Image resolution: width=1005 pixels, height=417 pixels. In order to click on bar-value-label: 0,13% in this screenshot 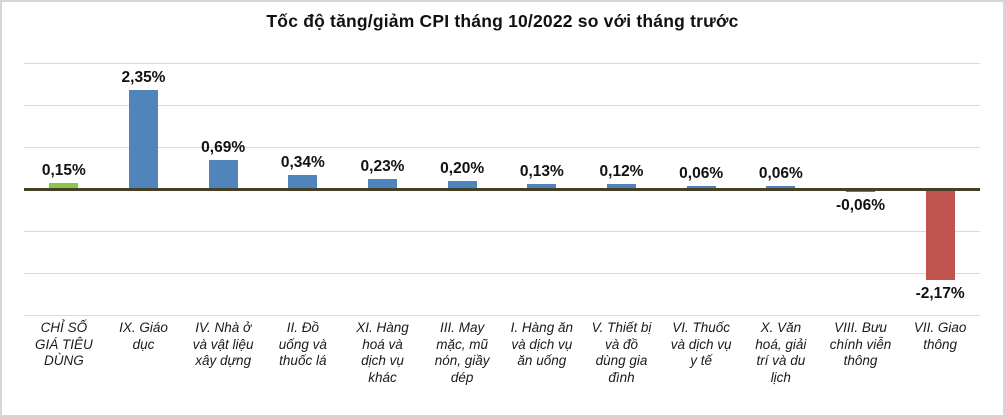, I will do `click(541, 171)`.